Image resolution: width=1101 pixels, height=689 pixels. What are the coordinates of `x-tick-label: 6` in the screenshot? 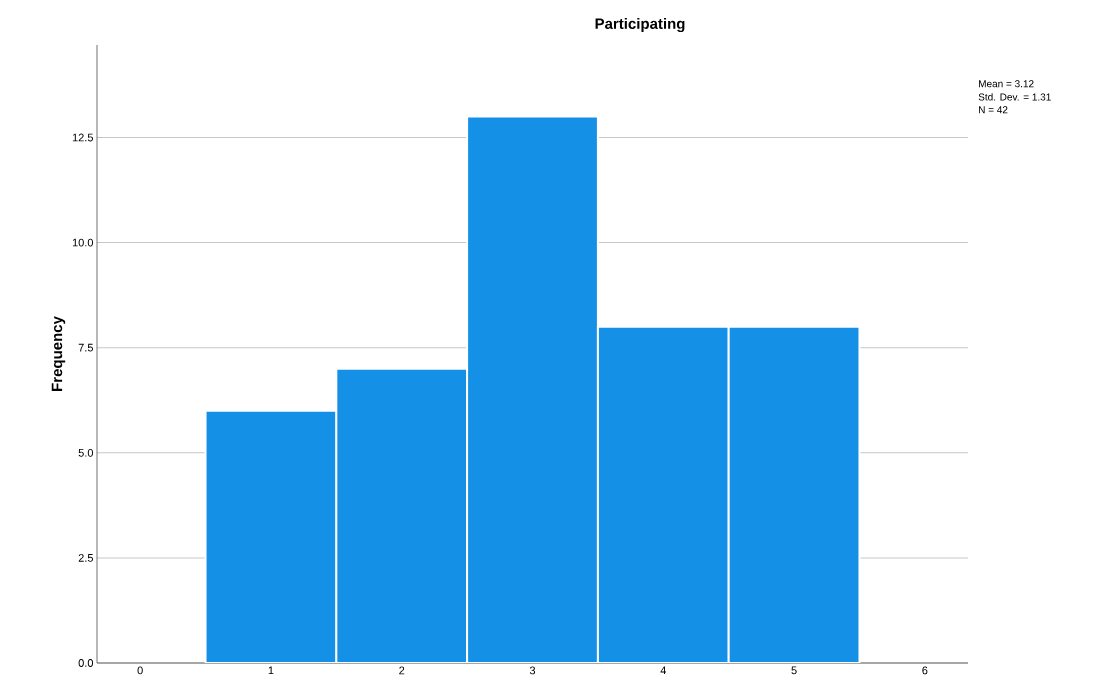 It's located at (925, 670).